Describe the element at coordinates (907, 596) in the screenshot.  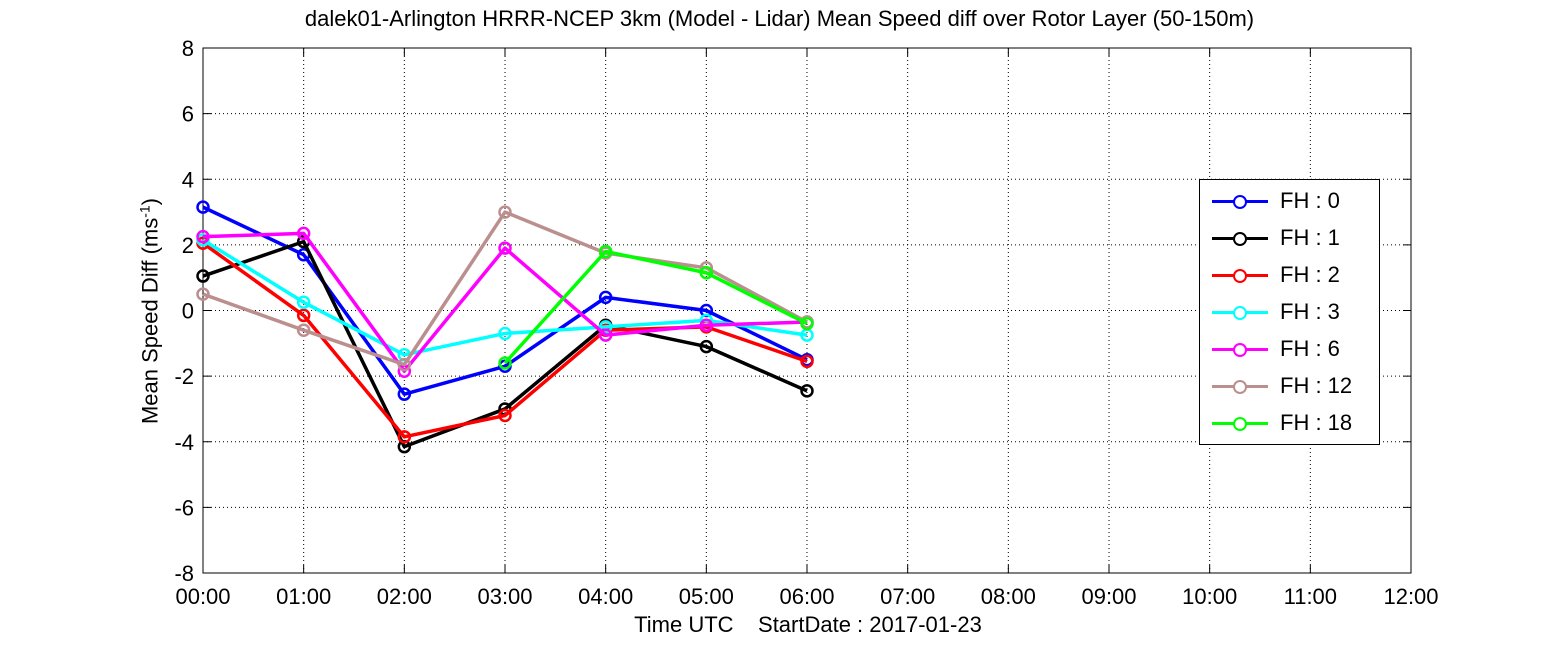
I see `x-tick-label: 07:00` at that location.